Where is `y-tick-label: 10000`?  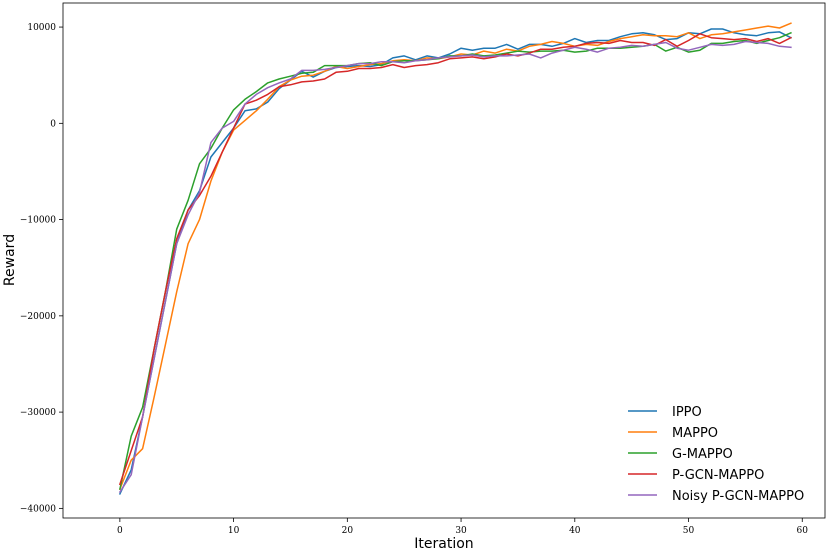 y-tick-label: 10000 is located at coordinates (41, 28).